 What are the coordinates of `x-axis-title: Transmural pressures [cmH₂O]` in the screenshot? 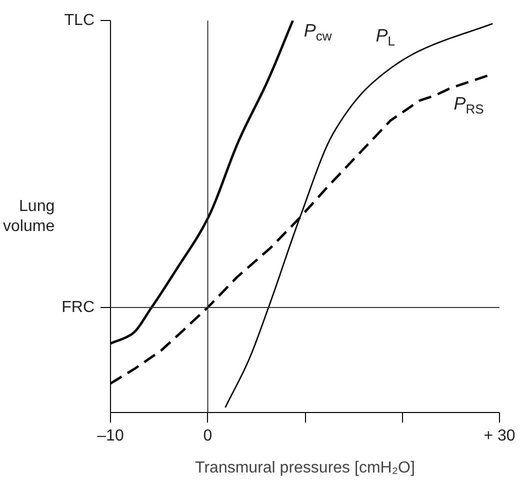 It's located at (305, 468).